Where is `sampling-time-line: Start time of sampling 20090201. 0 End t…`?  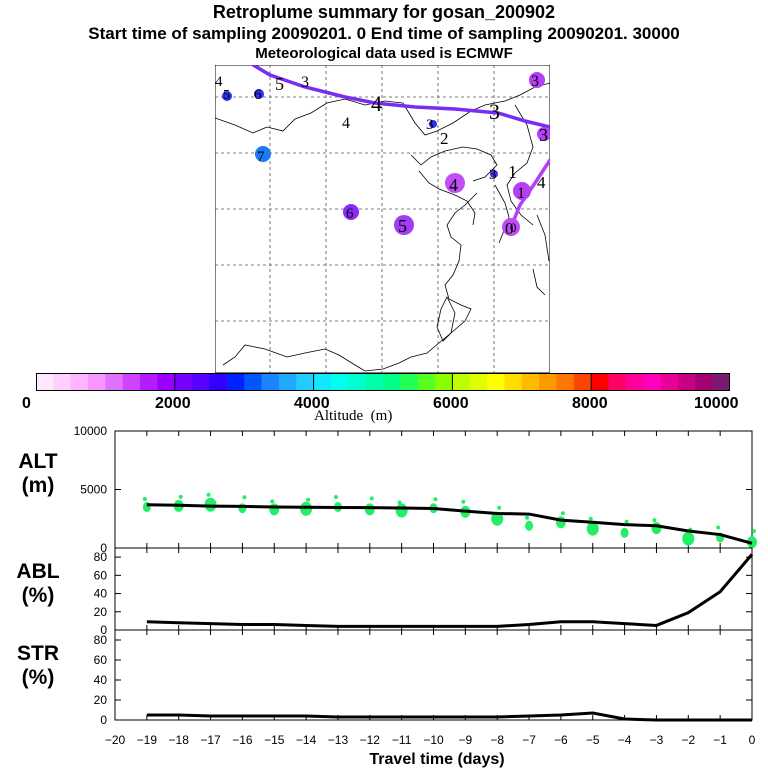 sampling-time-line: Start time of sampling 20090201. 0 End t… is located at coordinates (384, 33).